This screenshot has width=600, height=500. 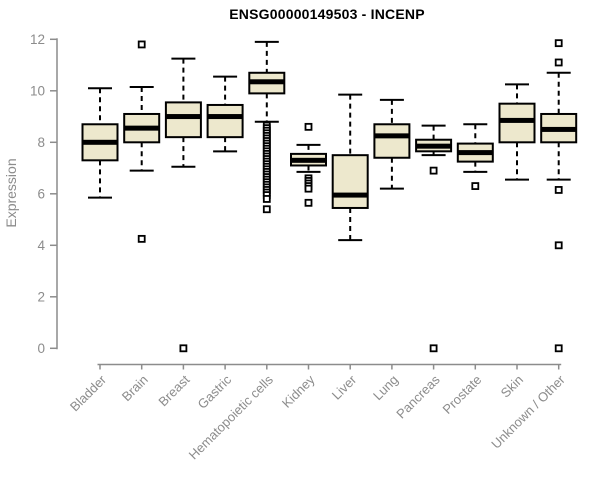 What do you see at coordinates (385, 387) in the screenshot?
I see `x-tick-label-lung: Lung` at bounding box center [385, 387].